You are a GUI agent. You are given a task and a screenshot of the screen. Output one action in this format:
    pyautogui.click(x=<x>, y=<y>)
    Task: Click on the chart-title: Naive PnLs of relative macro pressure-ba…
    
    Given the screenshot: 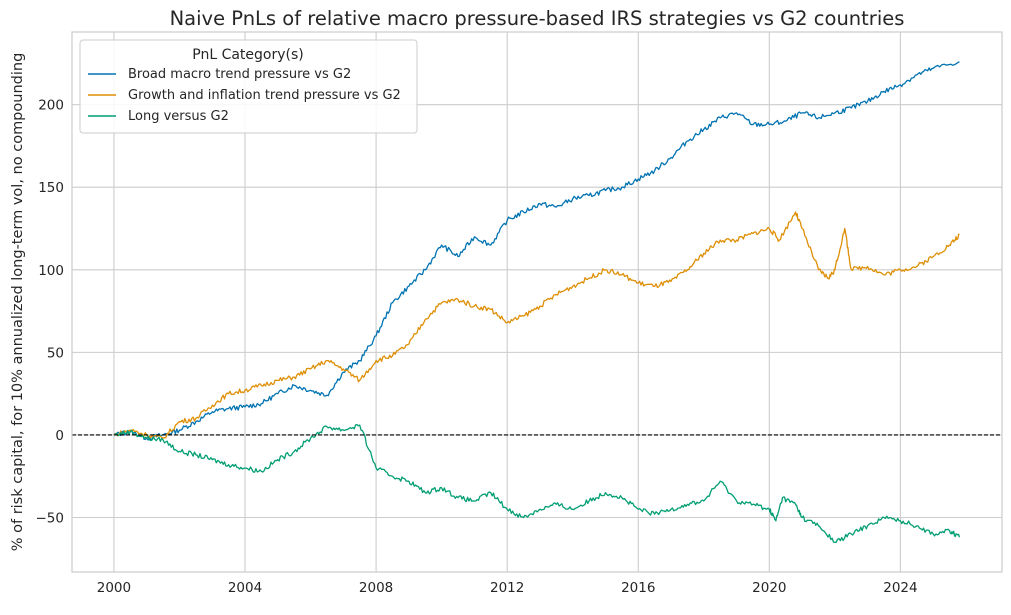 What is the action you would take?
    pyautogui.click(x=537, y=18)
    